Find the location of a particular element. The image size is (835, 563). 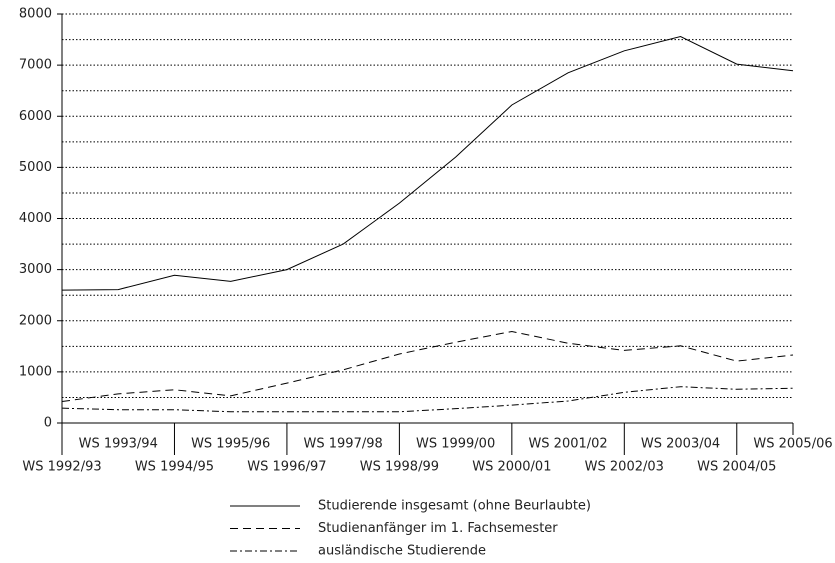

x-tick-label: WS 1998/99 is located at coordinates (399, 467).